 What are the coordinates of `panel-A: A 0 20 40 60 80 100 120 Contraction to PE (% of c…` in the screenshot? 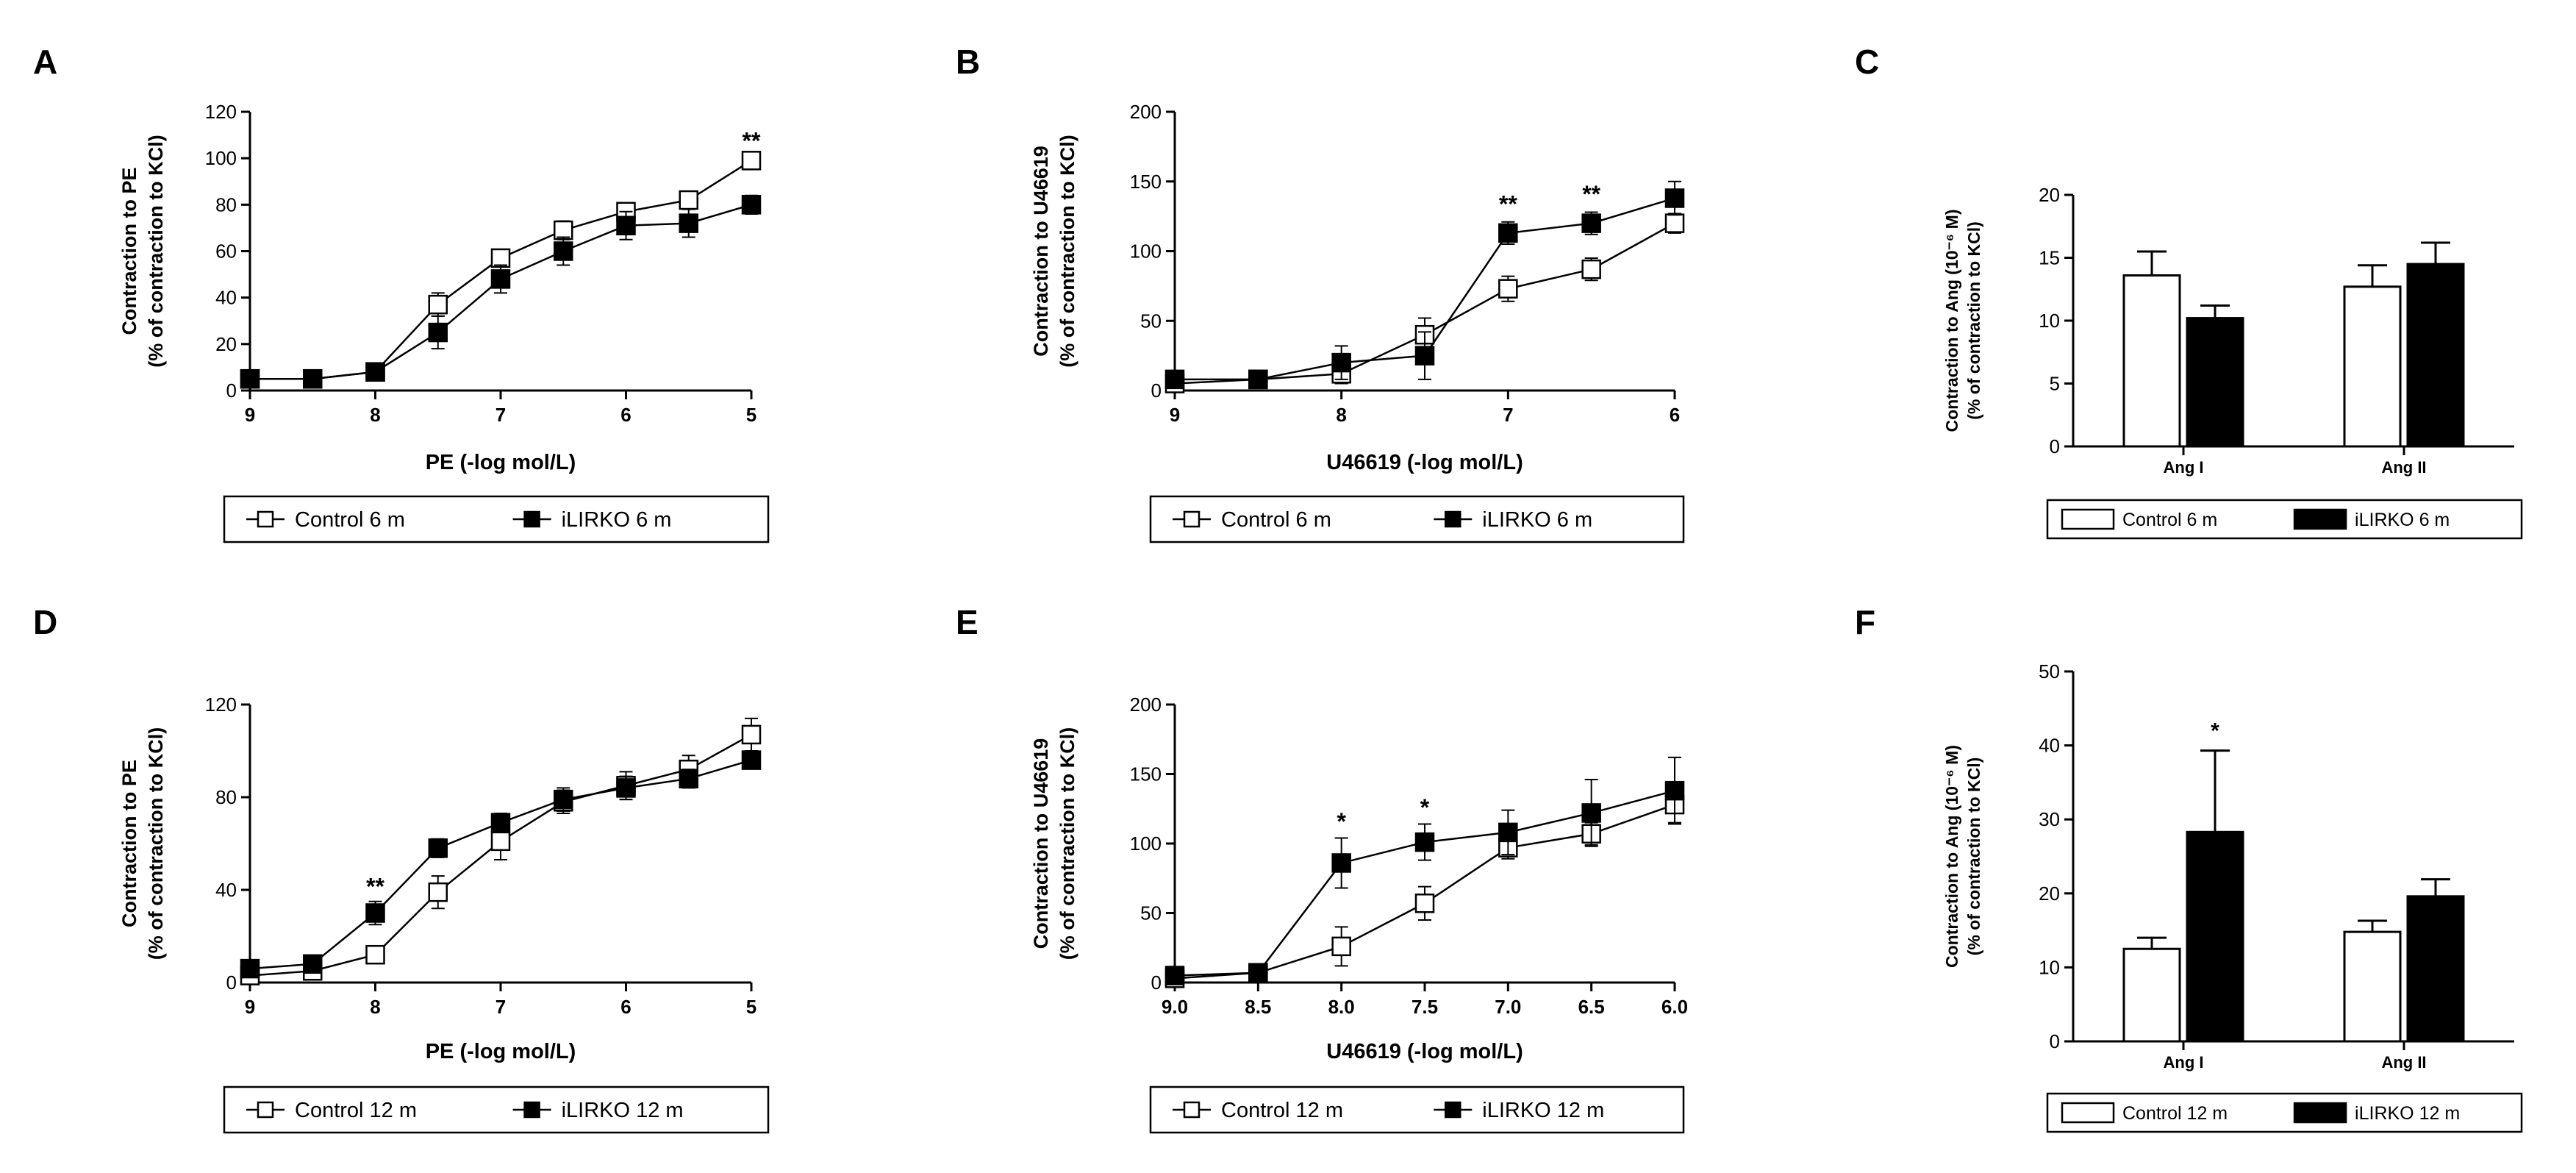 It's located at (401, 293).